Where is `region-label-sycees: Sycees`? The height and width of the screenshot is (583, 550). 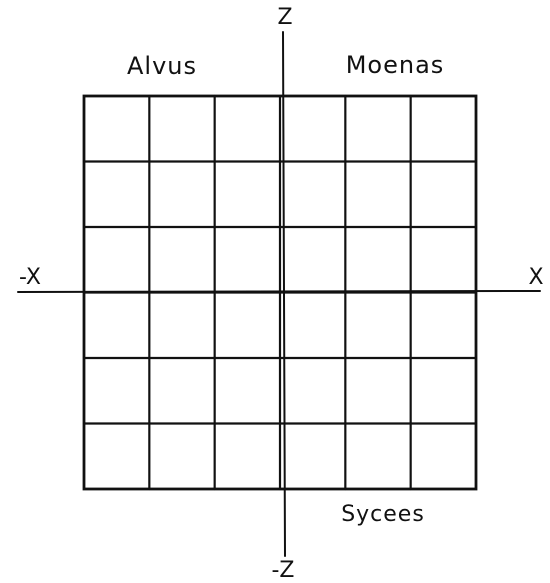 region-label-sycees: Sycees is located at coordinates (383, 514).